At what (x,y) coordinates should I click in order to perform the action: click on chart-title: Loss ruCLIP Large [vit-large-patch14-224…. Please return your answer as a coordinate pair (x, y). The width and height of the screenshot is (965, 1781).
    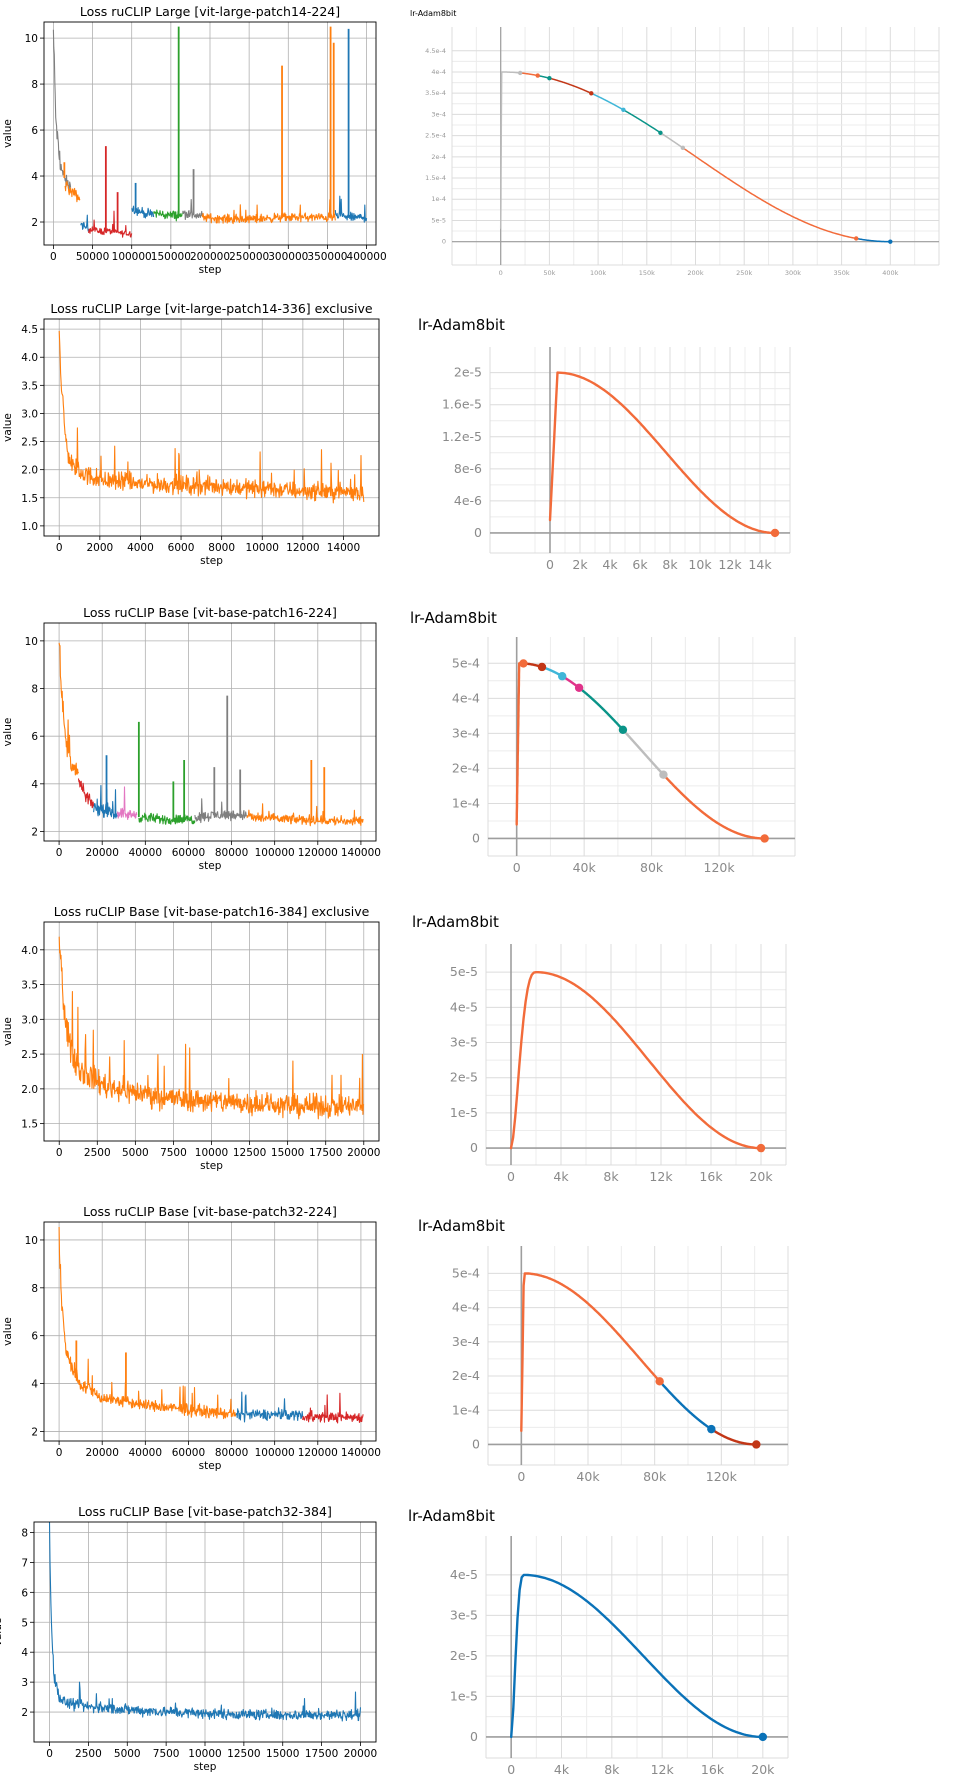
    Looking at the image, I should click on (210, 11).